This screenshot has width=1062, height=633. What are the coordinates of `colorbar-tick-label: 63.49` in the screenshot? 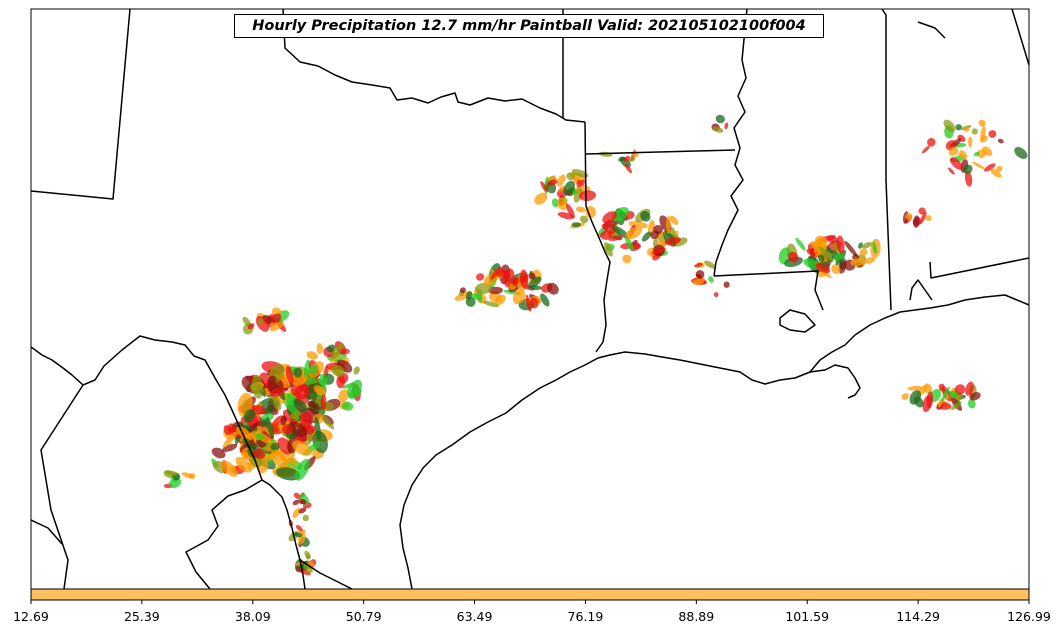 It's located at (474, 616).